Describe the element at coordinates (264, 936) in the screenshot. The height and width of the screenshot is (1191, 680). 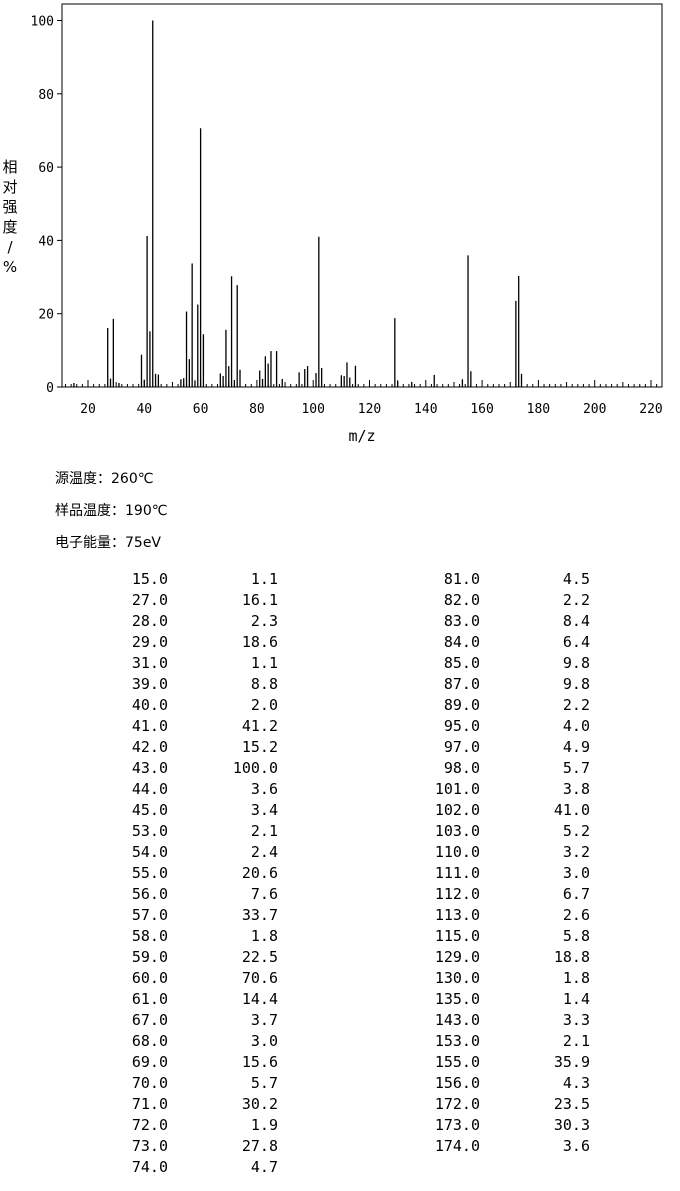
I see `intensity-value: 1.8` at that location.